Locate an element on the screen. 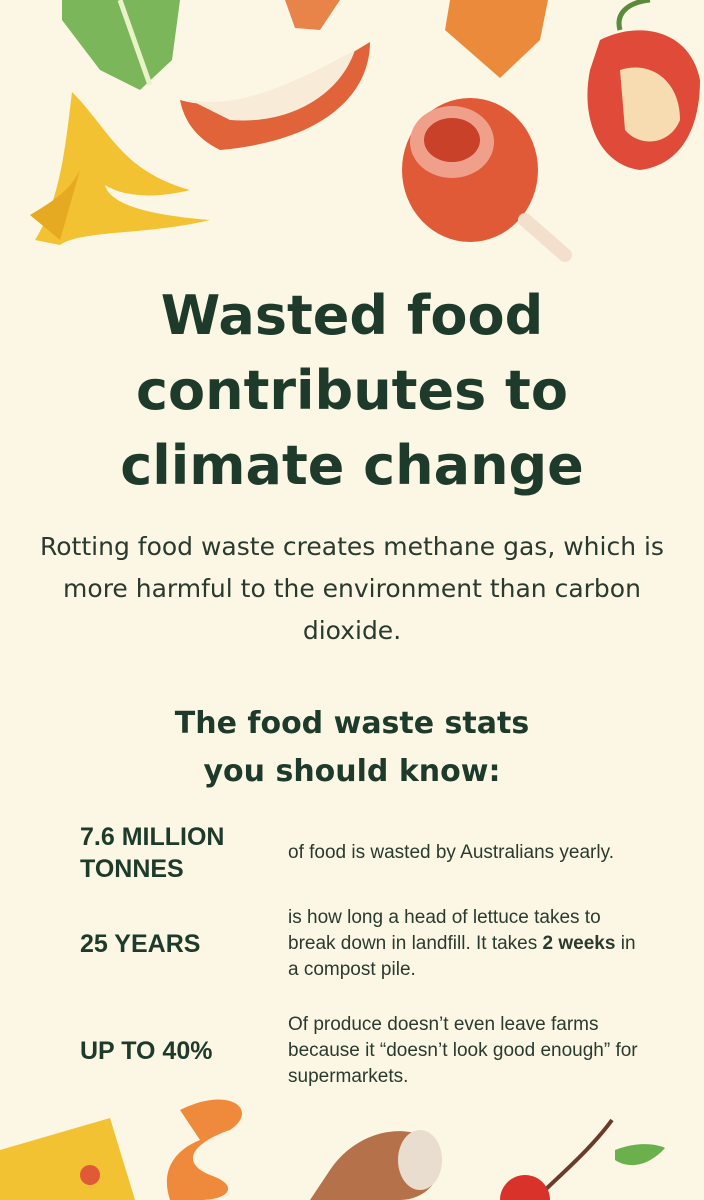  eggshell-icon is located at coordinates (376, 1165).